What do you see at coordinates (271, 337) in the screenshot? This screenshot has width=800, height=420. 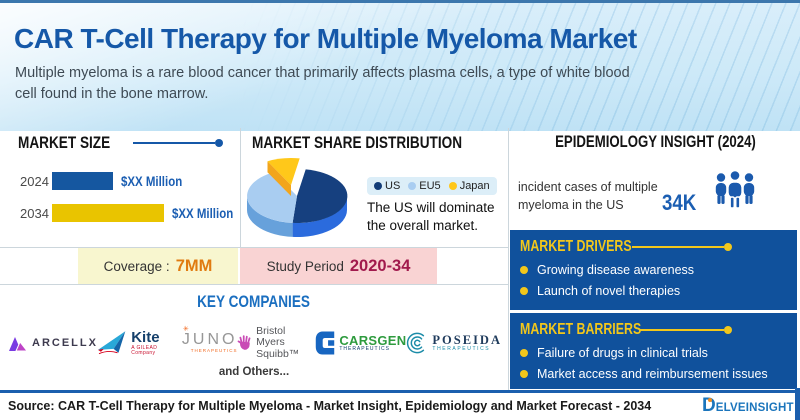 I see `bms-wordmark-line1: Bristol Myers` at bounding box center [271, 337].